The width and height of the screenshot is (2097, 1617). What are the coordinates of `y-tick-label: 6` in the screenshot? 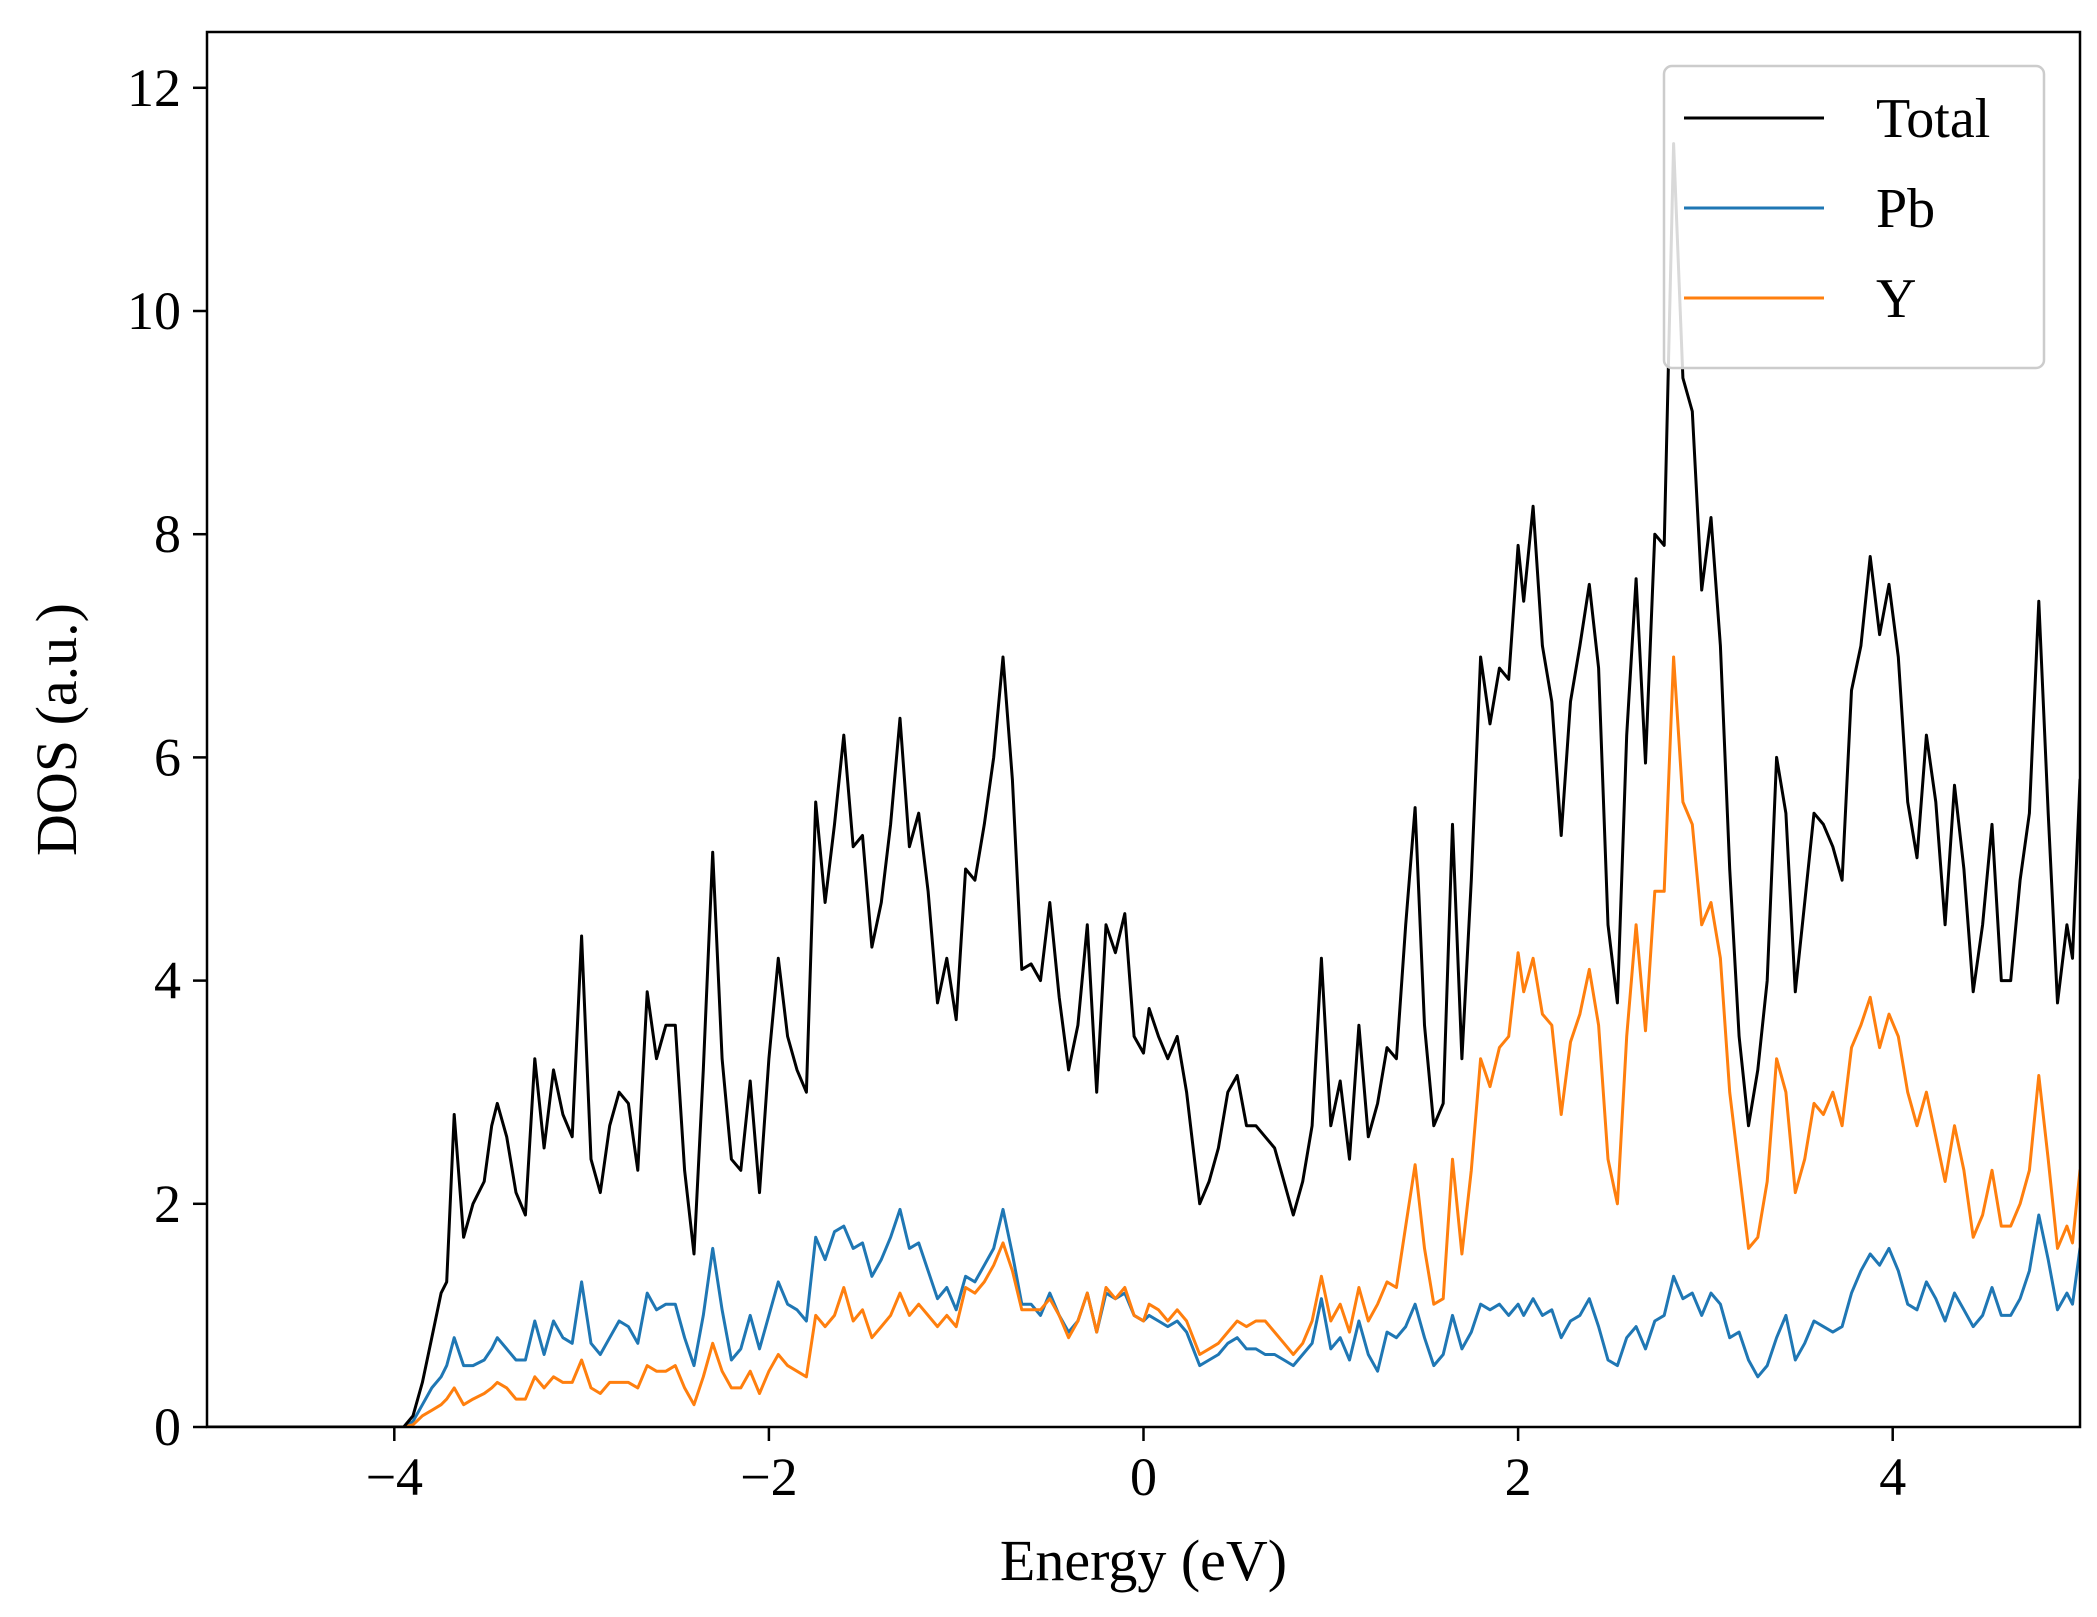 It's located at (167, 757).